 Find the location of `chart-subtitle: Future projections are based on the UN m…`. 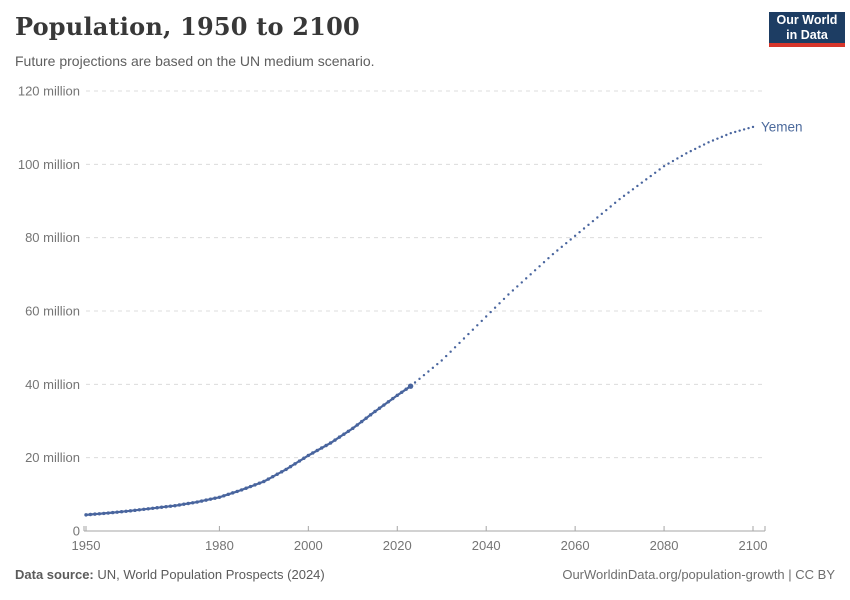

chart-subtitle: Future projections are based on the UN m… is located at coordinates (195, 61).